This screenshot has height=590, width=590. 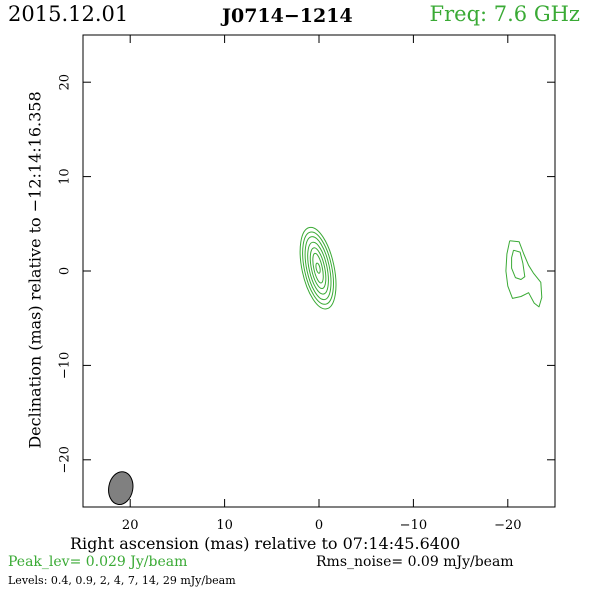 I want to click on y-tick-label: 20, so click(x=65, y=82).